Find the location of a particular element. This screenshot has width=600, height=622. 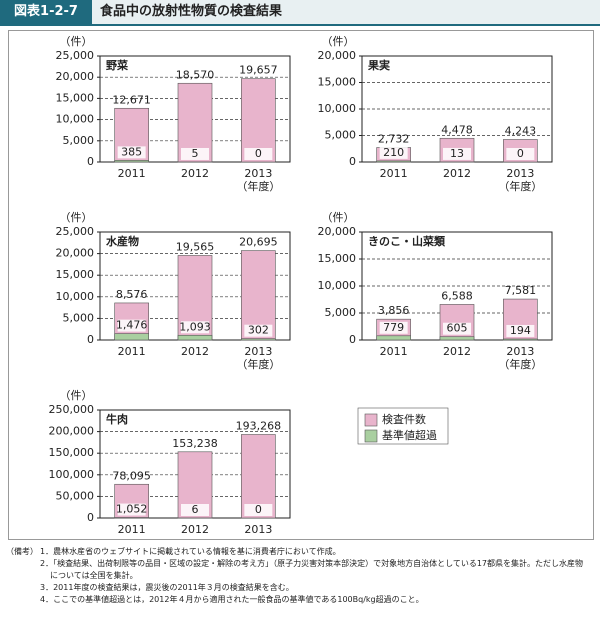

value-label: 3,856 is located at coordinates (394, 310).